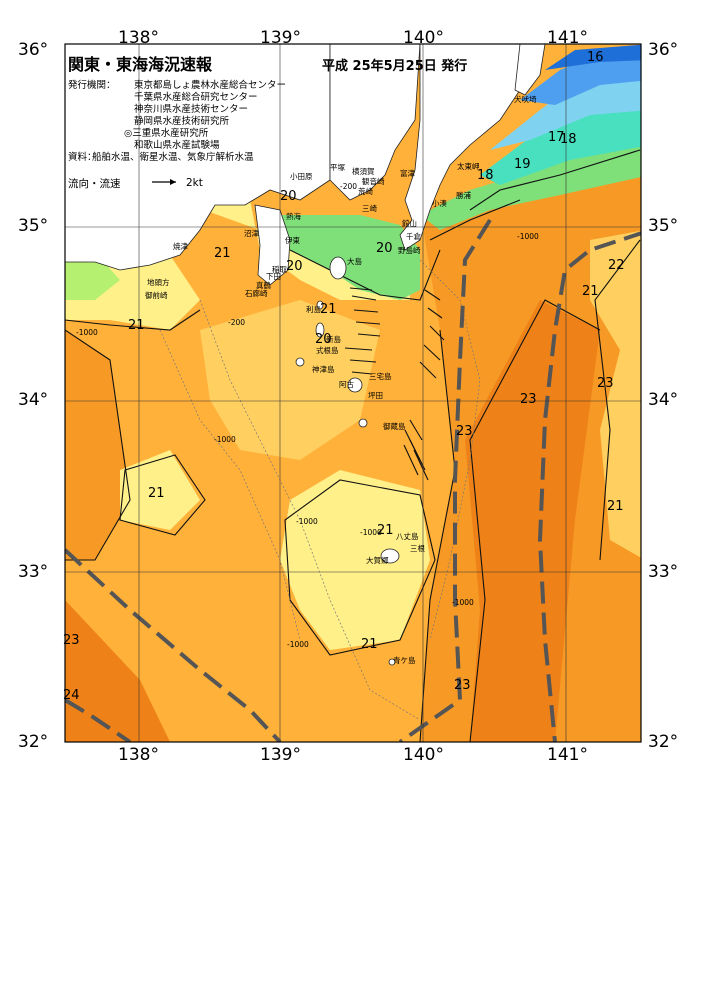 The width and height of the screenshot is (709, 1002). What do you see at coordinates (390, 556) in the screenshot?
I see `island-hachijojima` at bounding box center [390, 556].